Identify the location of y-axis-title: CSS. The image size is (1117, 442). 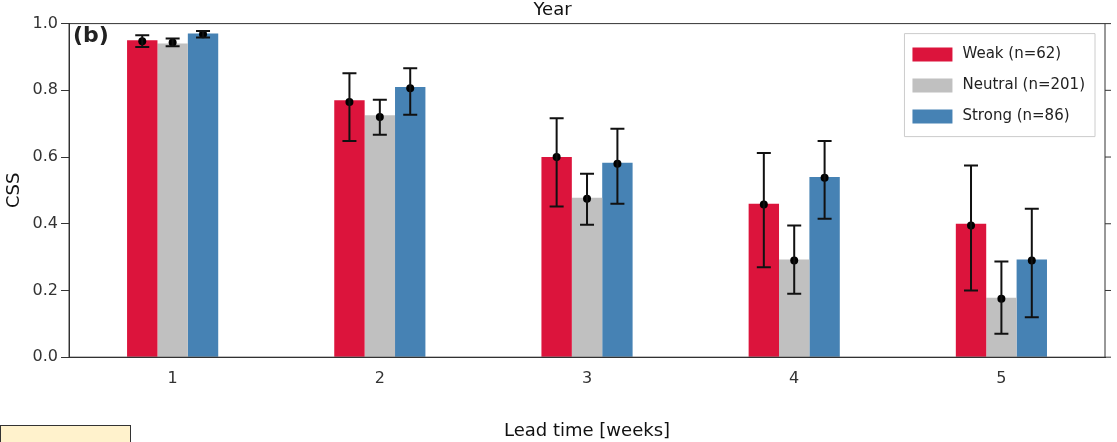
(13, 190).